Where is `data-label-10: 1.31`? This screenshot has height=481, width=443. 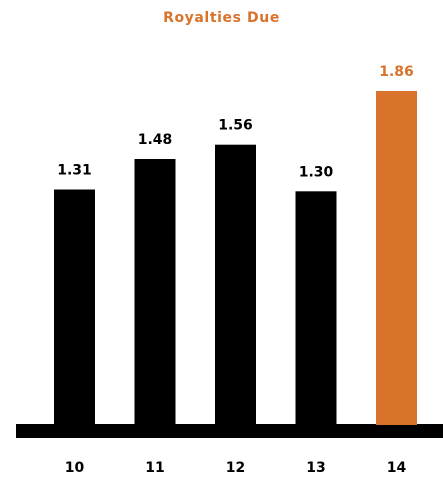 data-label-10: 1.31 is located at coordinates (74, 171).